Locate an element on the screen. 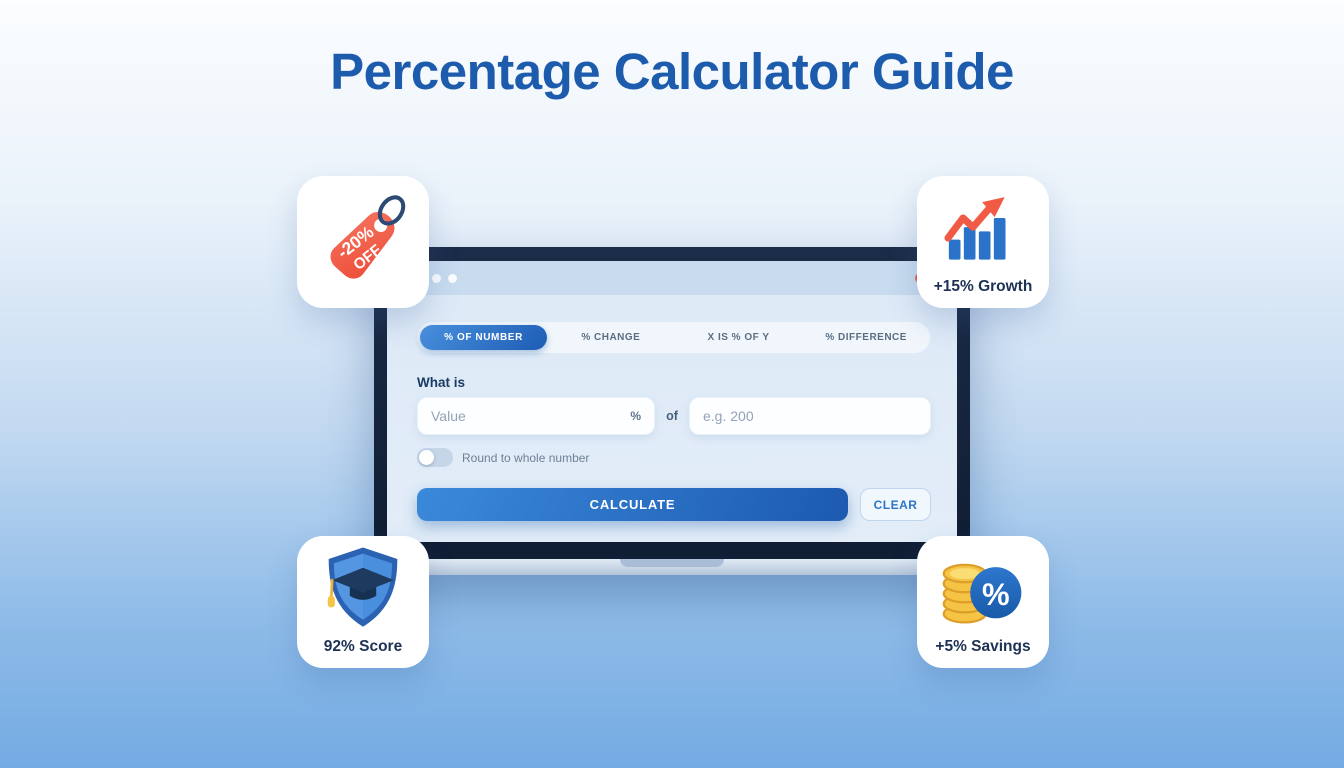 The image size is (1344, 768). tab-percent-change: % CHANGE is located at coordinates (611, 337).